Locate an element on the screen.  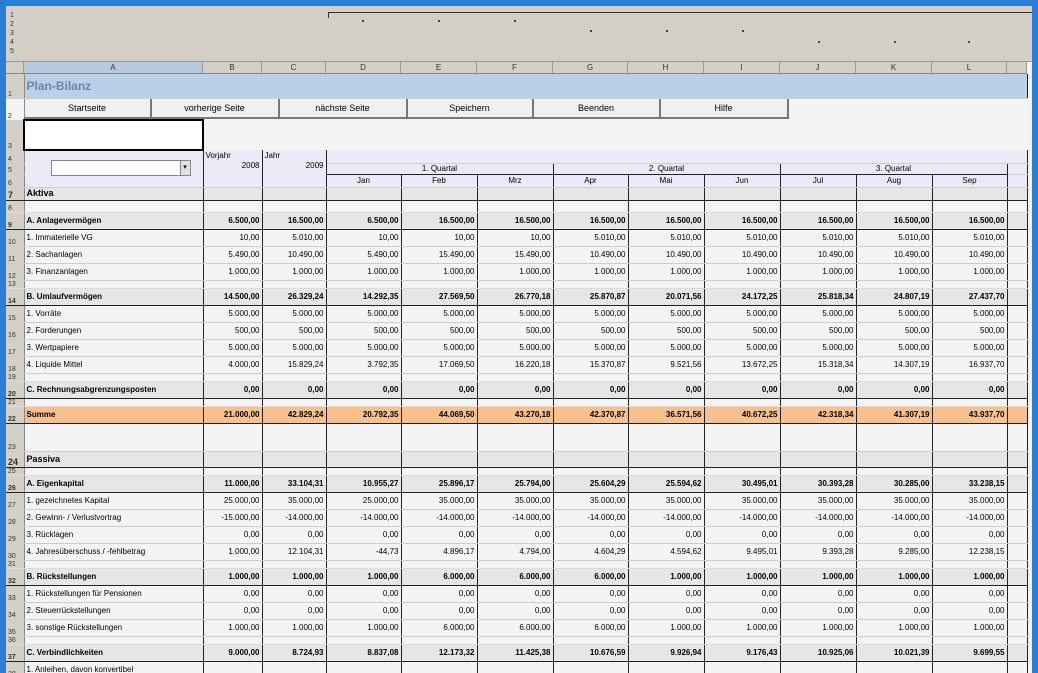
row-label: 3. Finanzanlagen is located at coordinates (114, 272).